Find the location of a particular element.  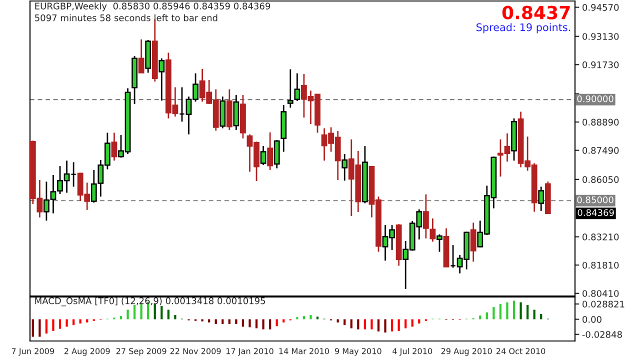

x-tick-label: 9 May 2010 is located at coordinates (358, 352).